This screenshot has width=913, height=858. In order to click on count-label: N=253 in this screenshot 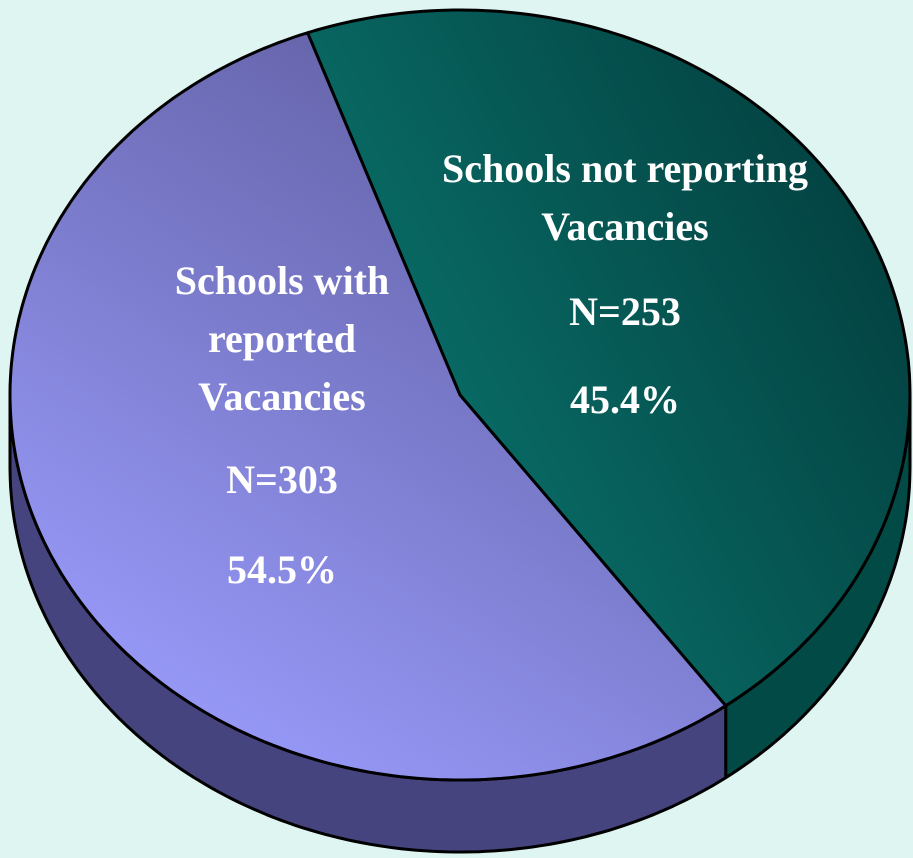, I will do `click(625, 311)`.